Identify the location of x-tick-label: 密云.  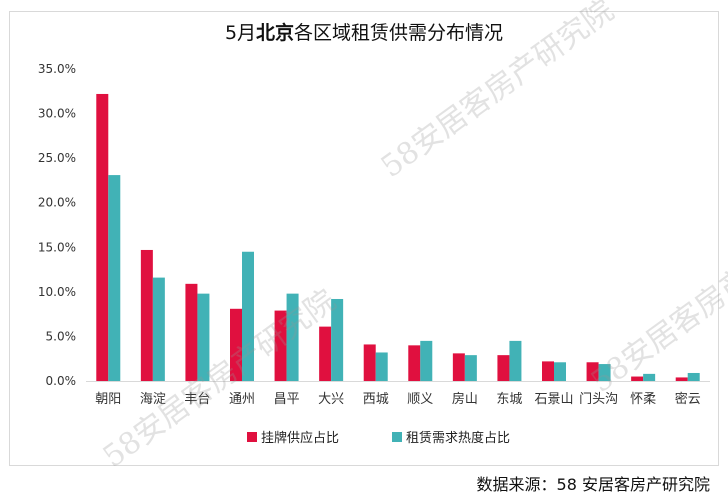
(688, 399).